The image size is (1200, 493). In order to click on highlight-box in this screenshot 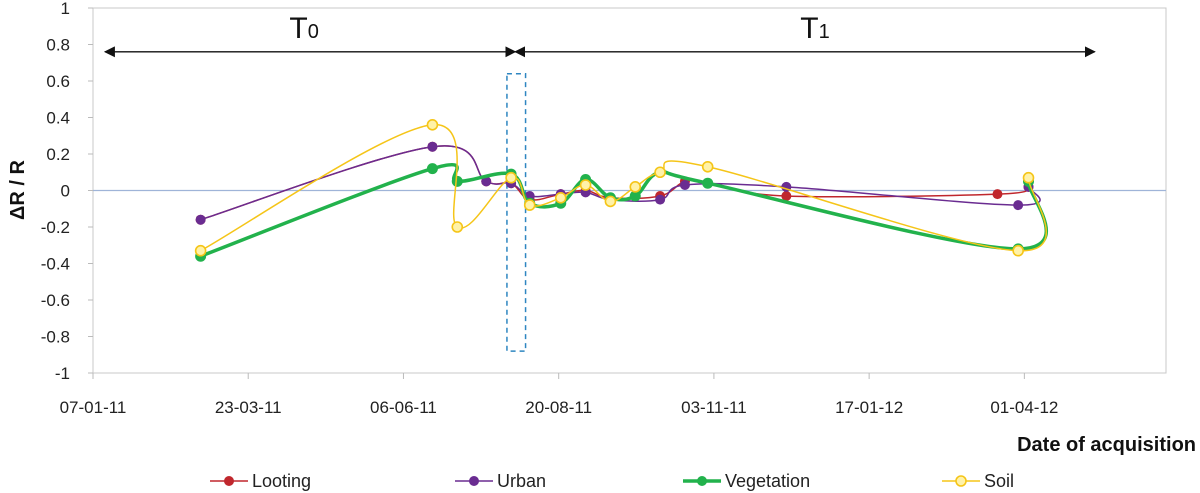, I will do `click(516, 212)`.